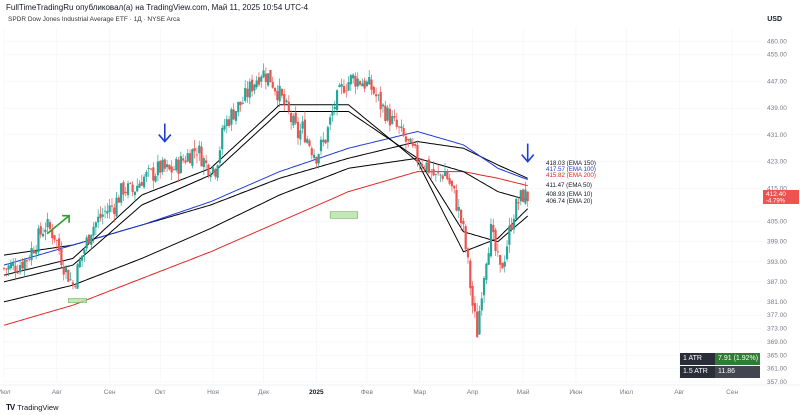 The height and width of the screenshot is (415, 800). I want to click on ema-label: 415.82 (EMA 200), so click(571, 175).